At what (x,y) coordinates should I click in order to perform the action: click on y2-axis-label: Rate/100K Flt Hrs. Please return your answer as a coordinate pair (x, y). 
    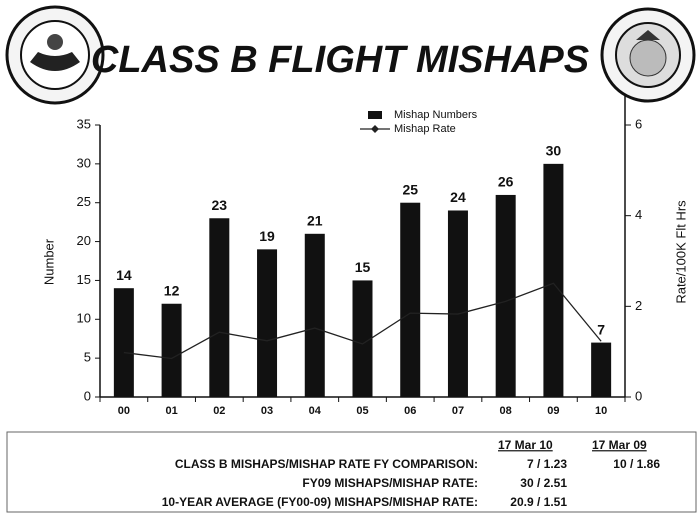
    Looking at the image, I should click on (680, 252).